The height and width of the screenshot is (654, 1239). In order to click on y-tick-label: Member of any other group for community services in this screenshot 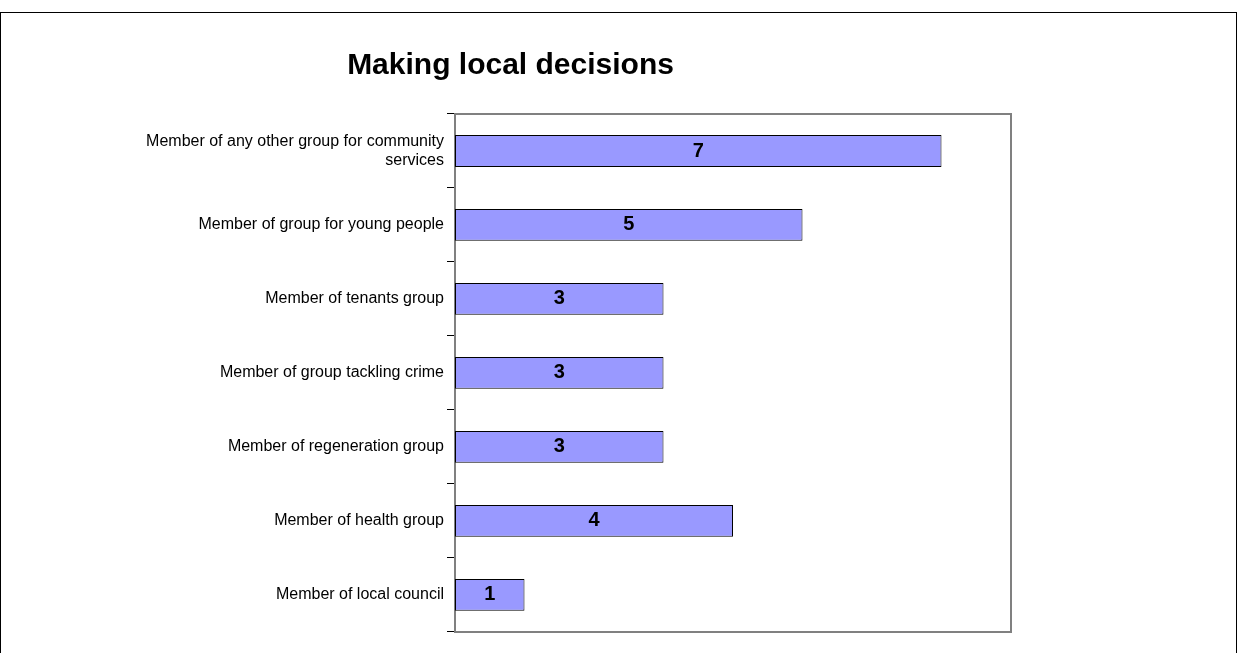, I will do `click(295, 149)`.